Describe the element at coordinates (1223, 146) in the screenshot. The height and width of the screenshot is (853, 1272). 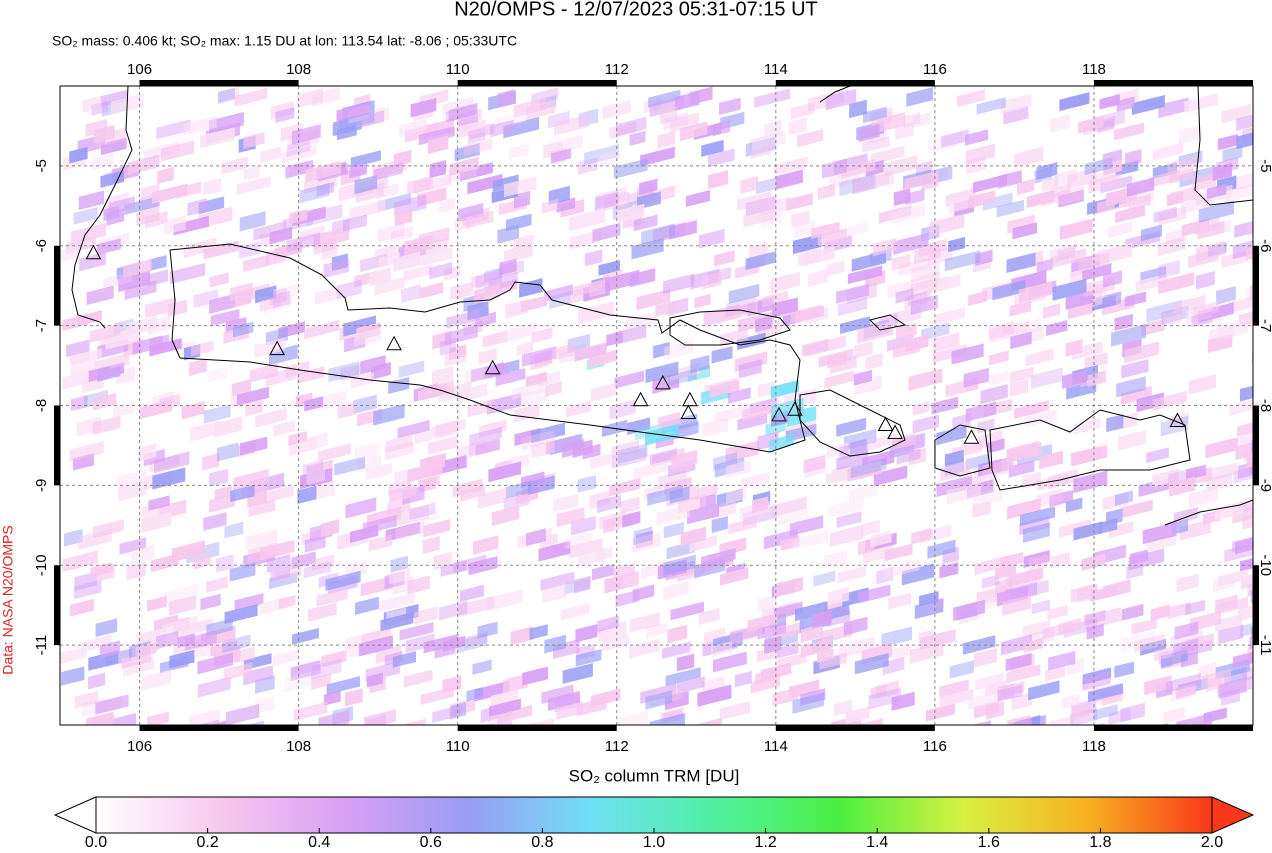
I see `sulawesi` at that location.